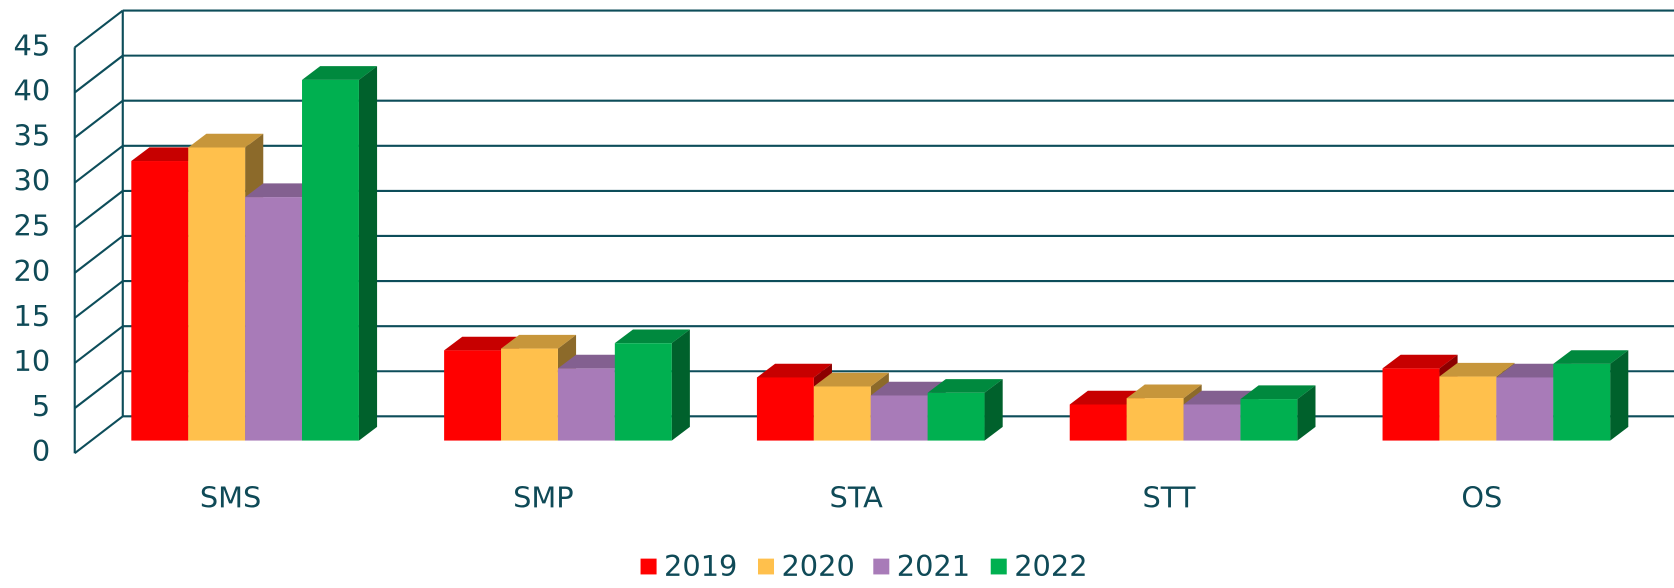 The height and width of the screenshot is (588, 1674). I want to click on x-tick-label: SMS, so click(230, 498).